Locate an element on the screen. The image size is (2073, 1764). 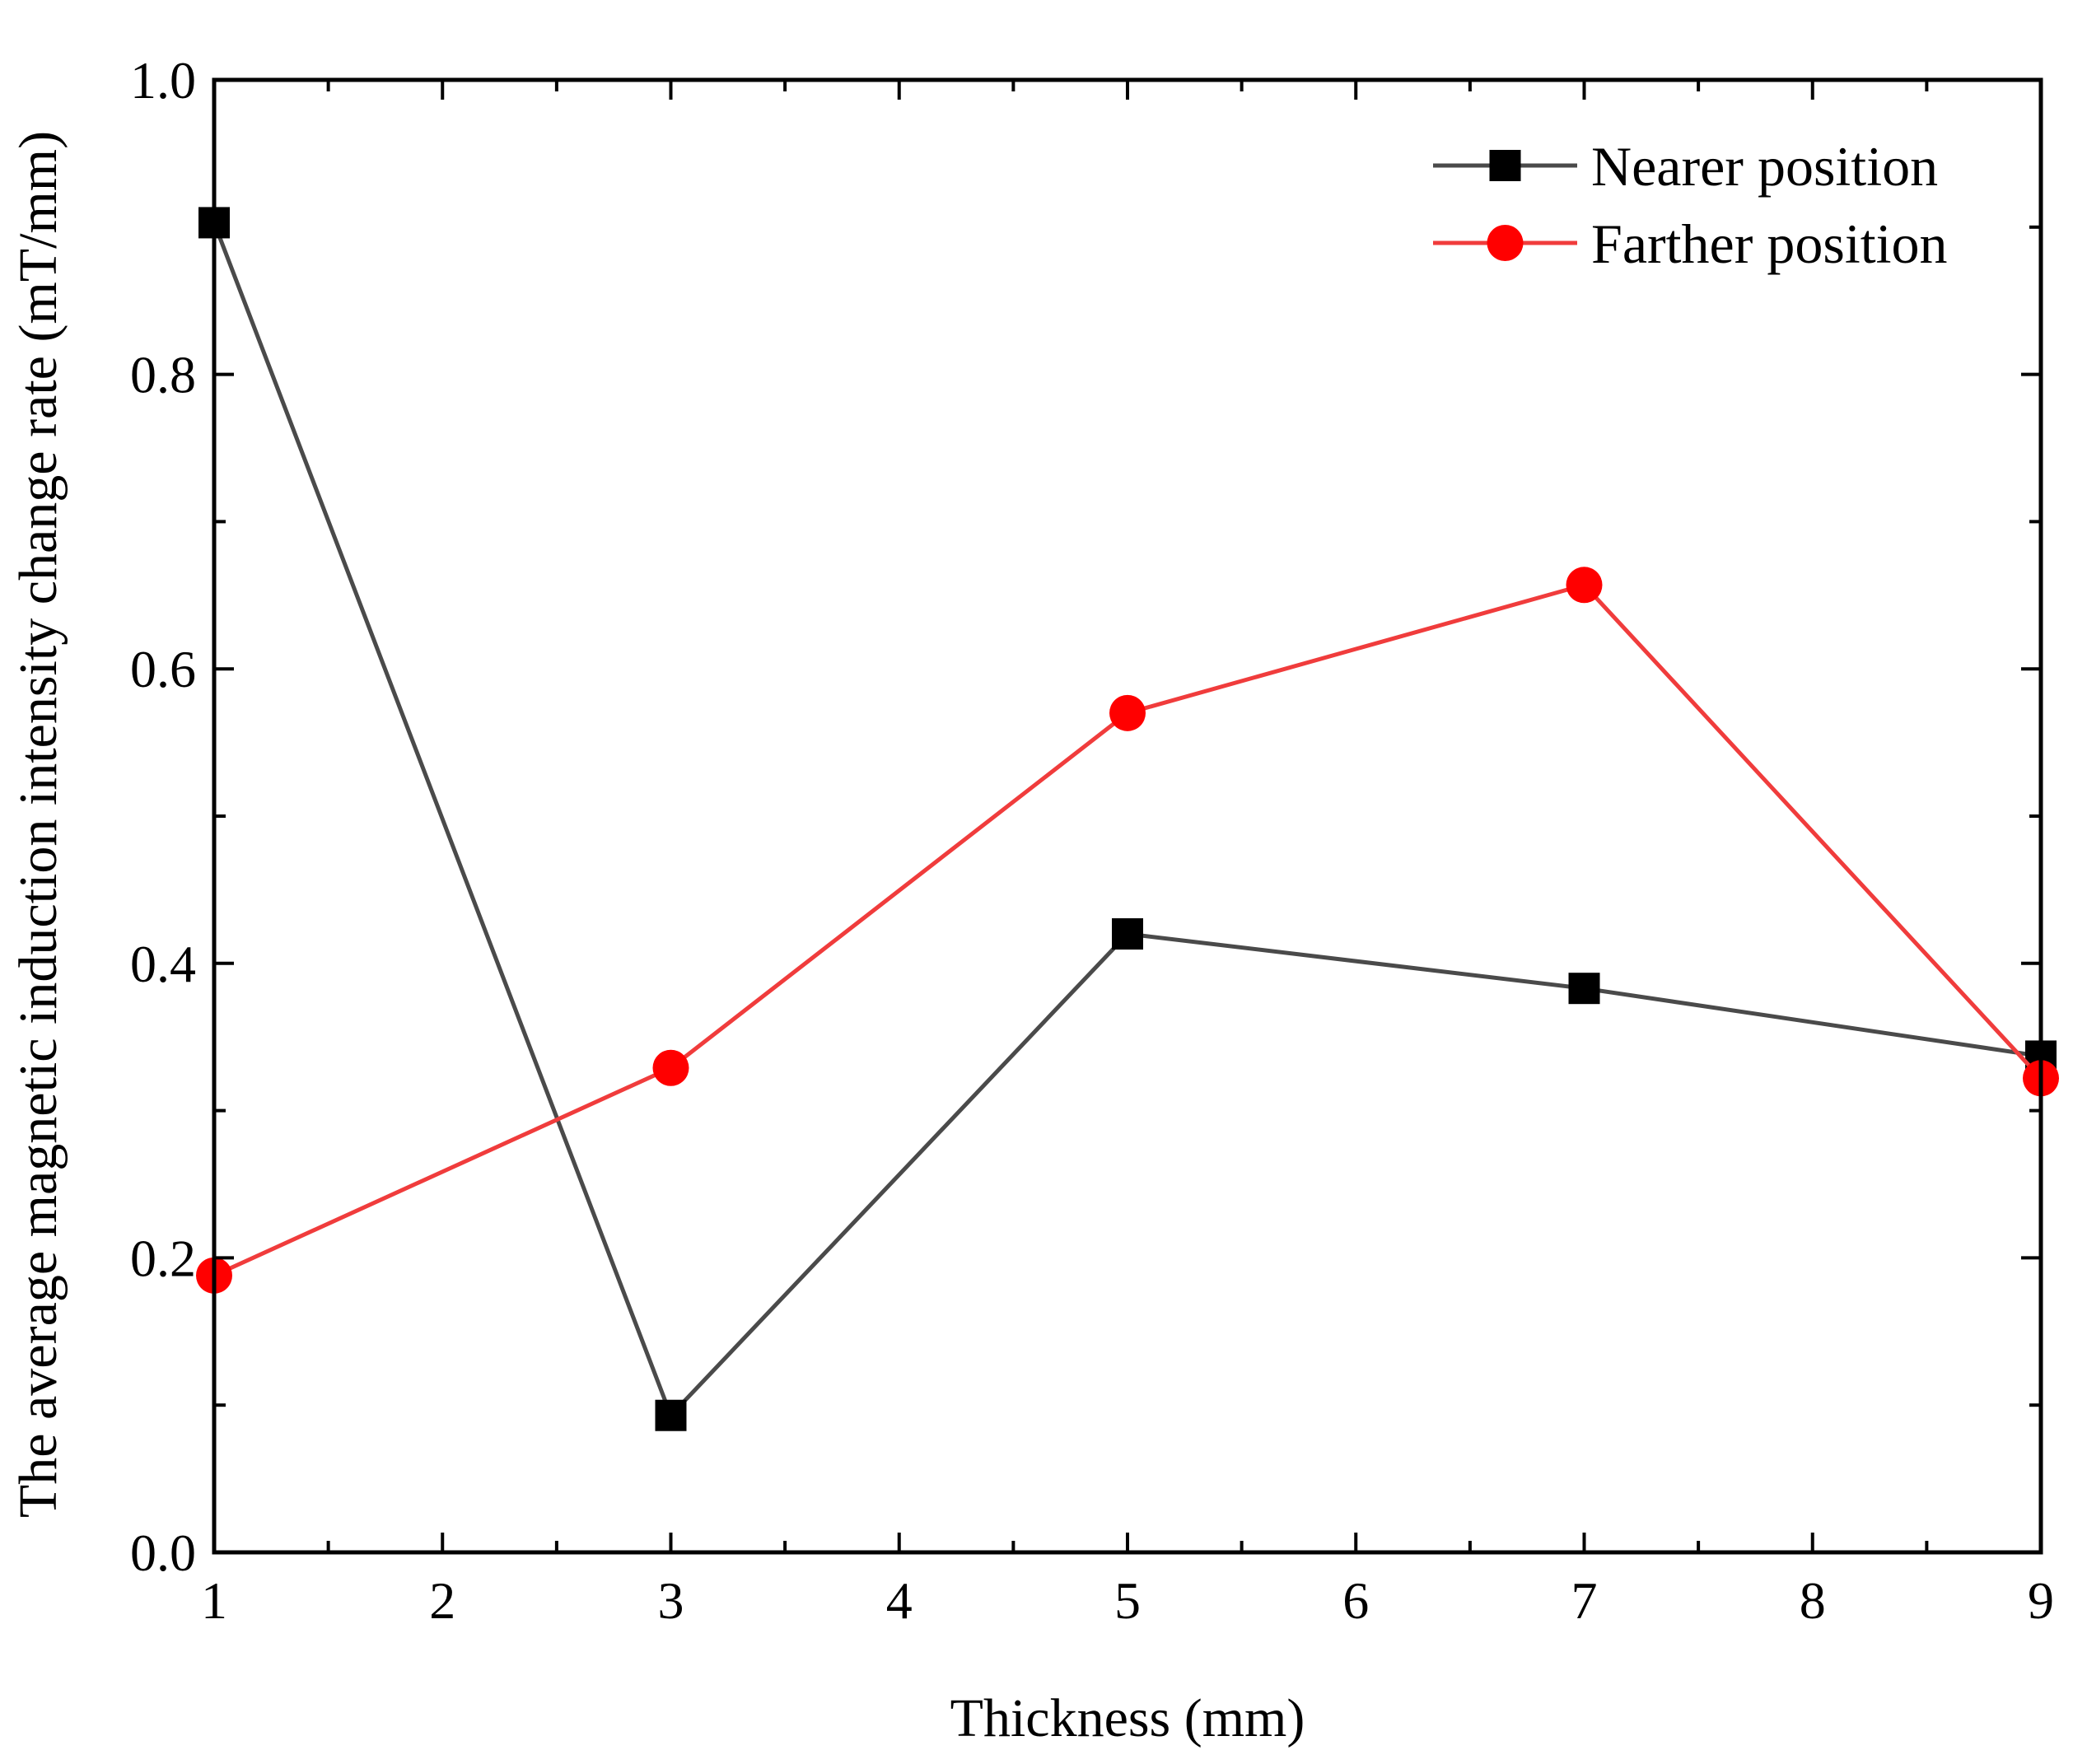
x-tick-label: 3 is located at coordinates (671, 1600).